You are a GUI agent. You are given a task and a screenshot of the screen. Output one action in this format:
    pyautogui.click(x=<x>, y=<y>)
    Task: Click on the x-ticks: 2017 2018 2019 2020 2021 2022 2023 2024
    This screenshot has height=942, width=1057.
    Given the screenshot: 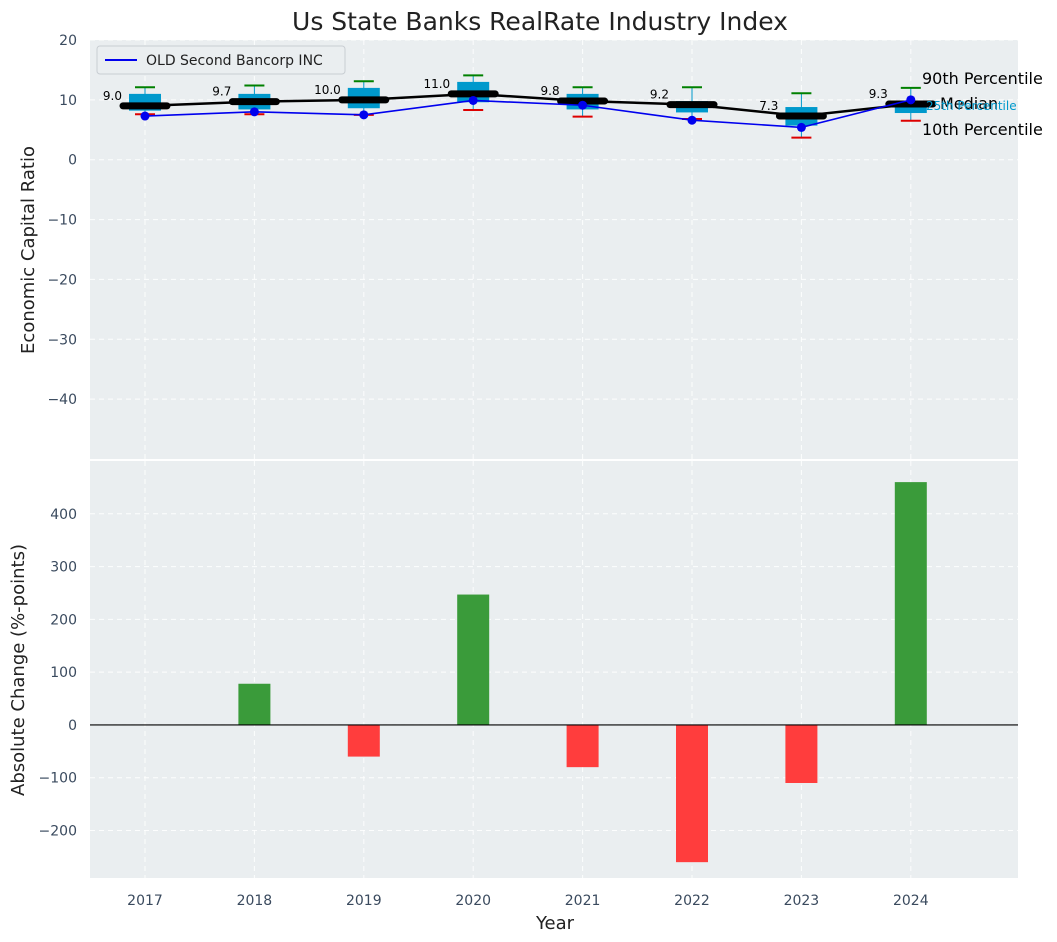 What is the action you would take?
    pyautogui.click(x=528, y=901)
    